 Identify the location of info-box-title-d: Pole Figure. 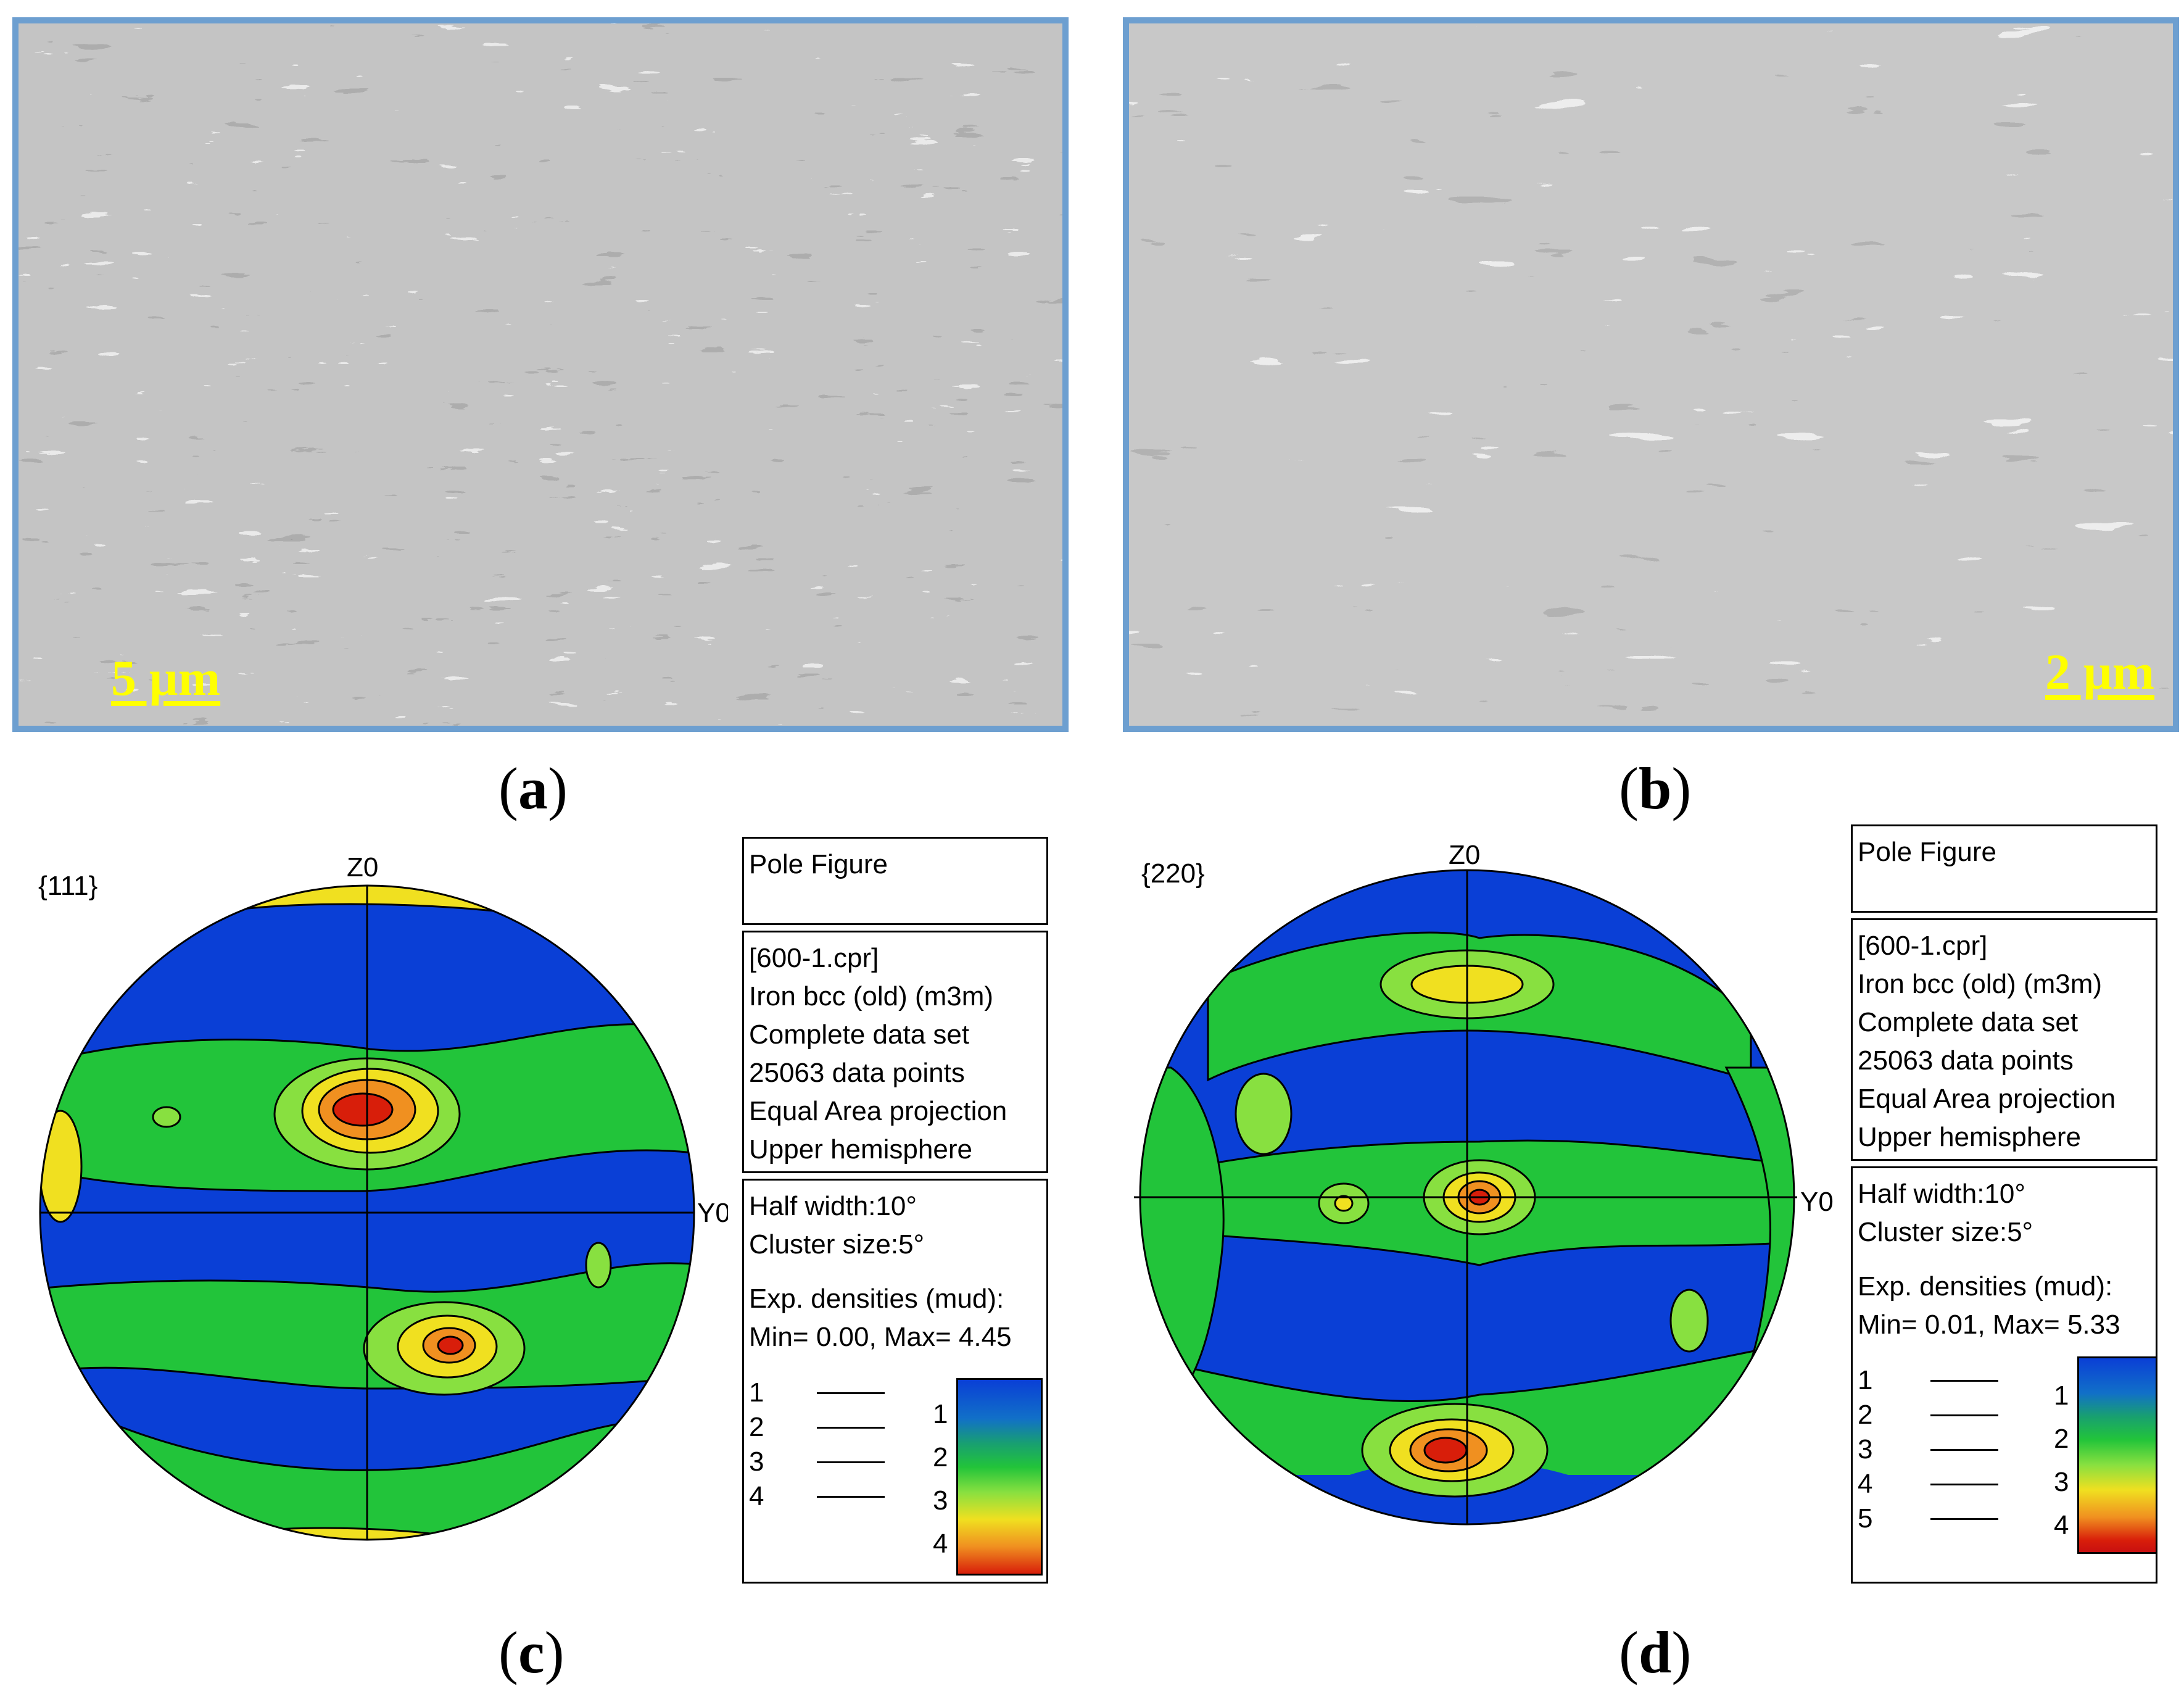
(2004, 869).